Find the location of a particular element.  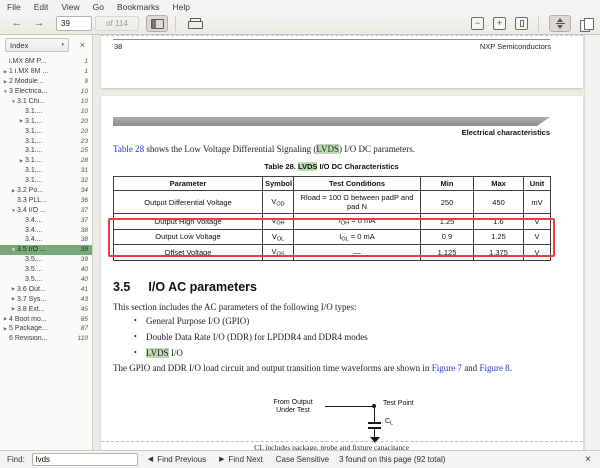

vertical-scrollbar is located at coordinates (592, 242).